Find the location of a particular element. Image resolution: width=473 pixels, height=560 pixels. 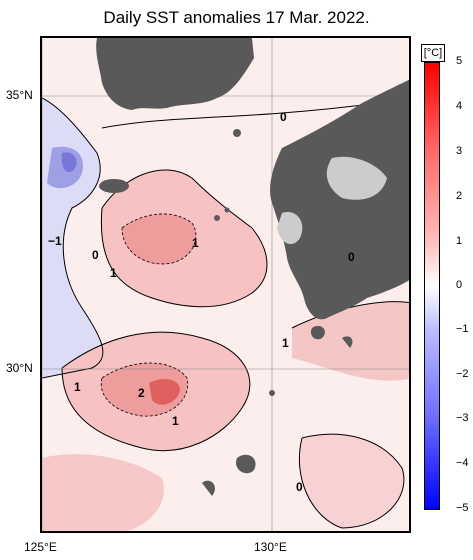

colorbar-tick: 0 is located at coordinates (459, 285).